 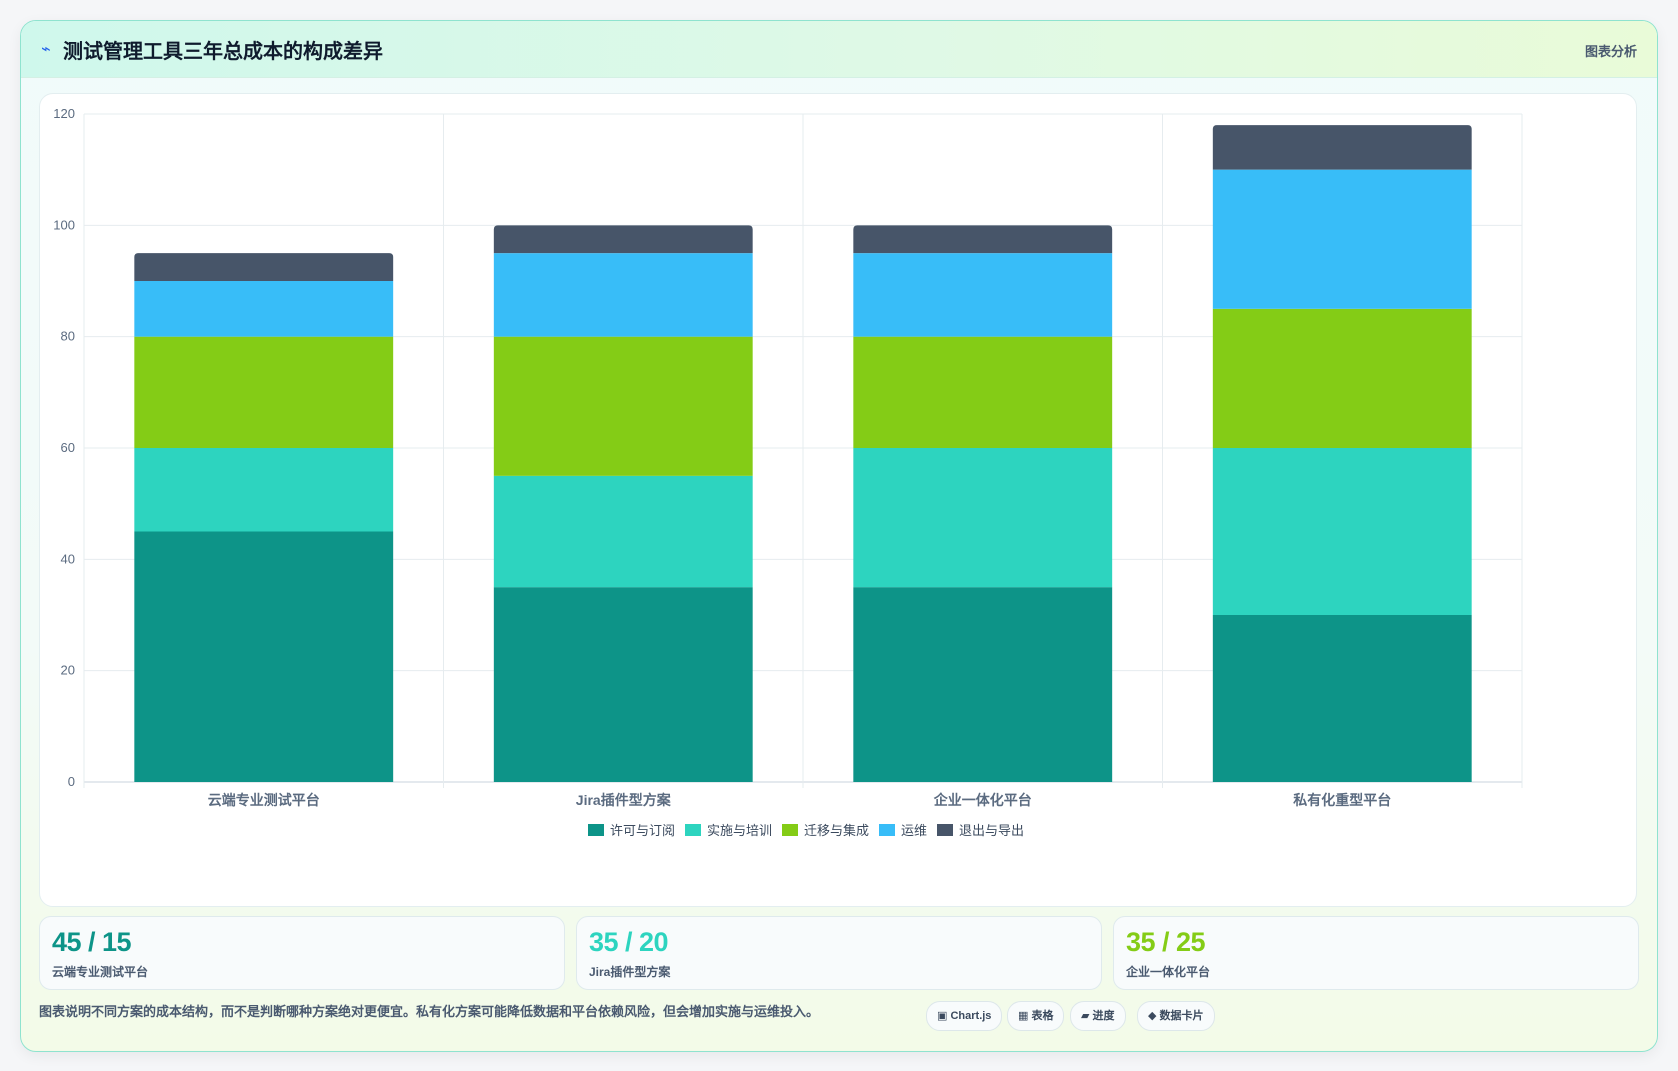 I want to click on y-tick-label: 0, so click(x=71, y=781).